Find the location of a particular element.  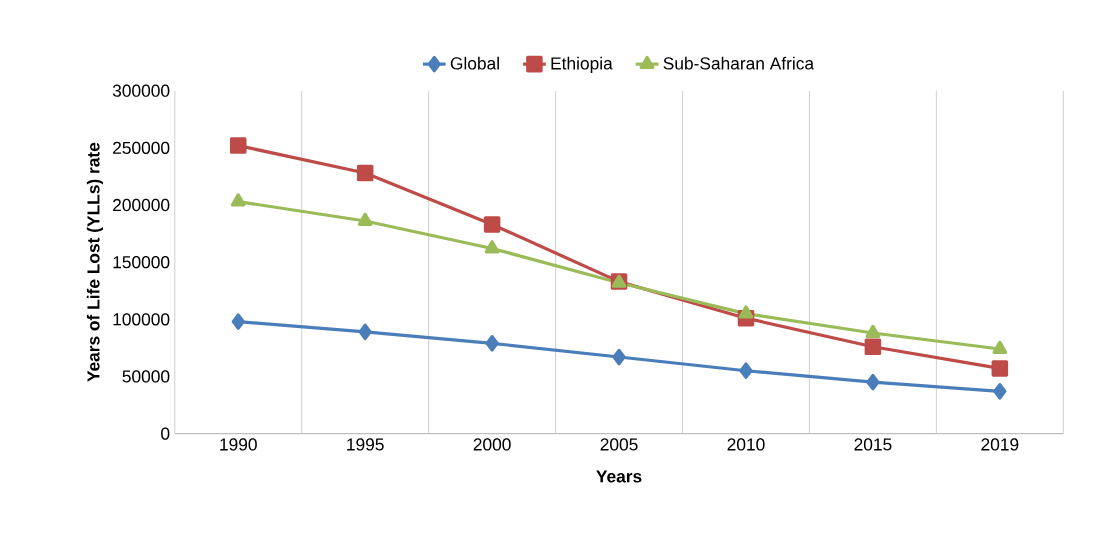

x-tick-label: 1995 is located at coordinates (365, 444).